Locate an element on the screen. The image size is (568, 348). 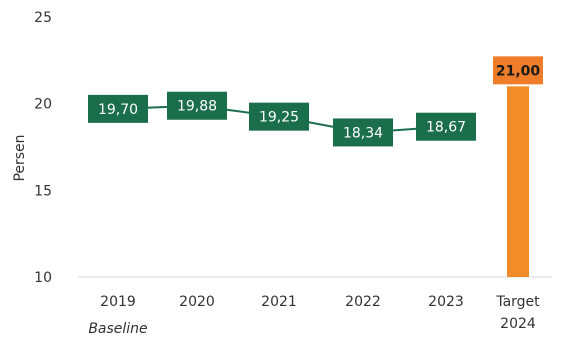
target-label-box is located at coordinates (518, 70).